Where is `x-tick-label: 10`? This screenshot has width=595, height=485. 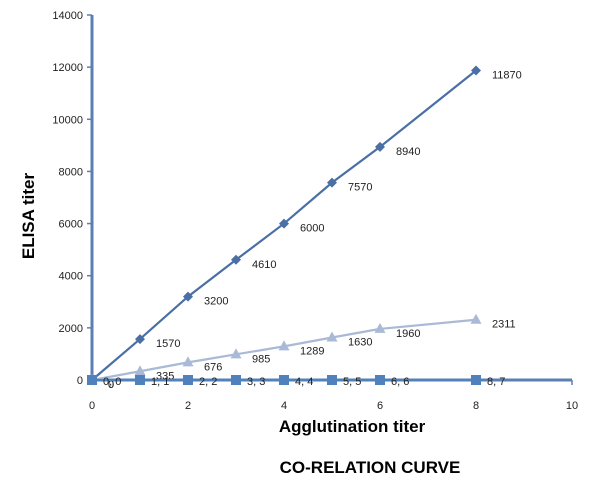 x-tick-label: 10 is located at coordinates (572, 406).